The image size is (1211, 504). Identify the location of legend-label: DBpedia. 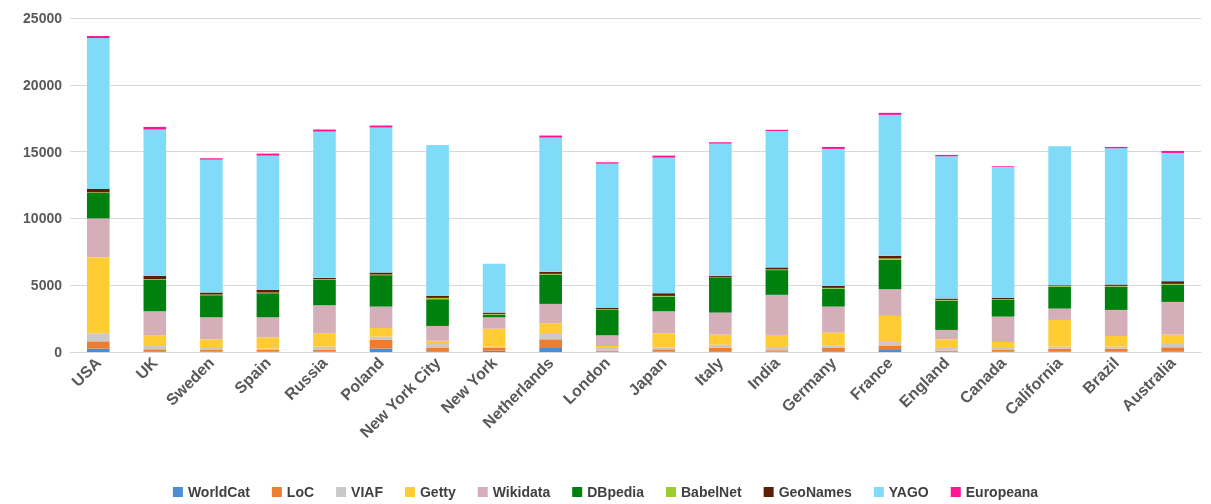
(616, 492).